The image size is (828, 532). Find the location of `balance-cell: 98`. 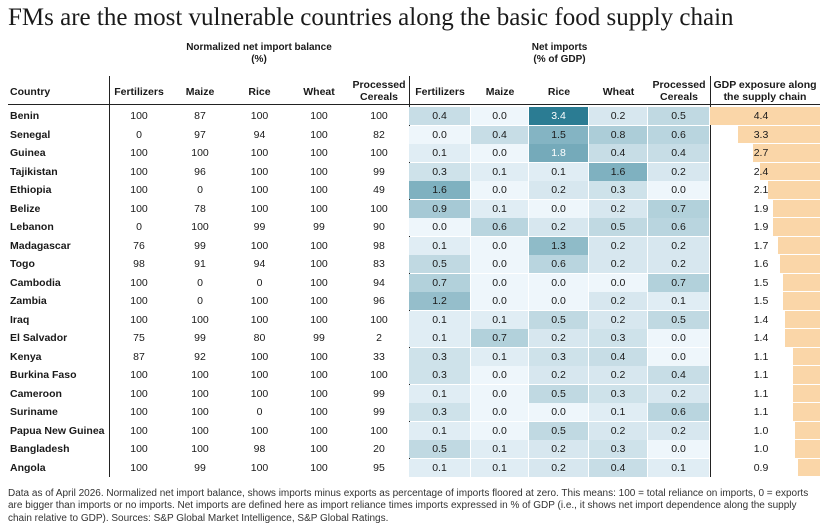

balance-cell: 98 is located at coordinates (379, 245).